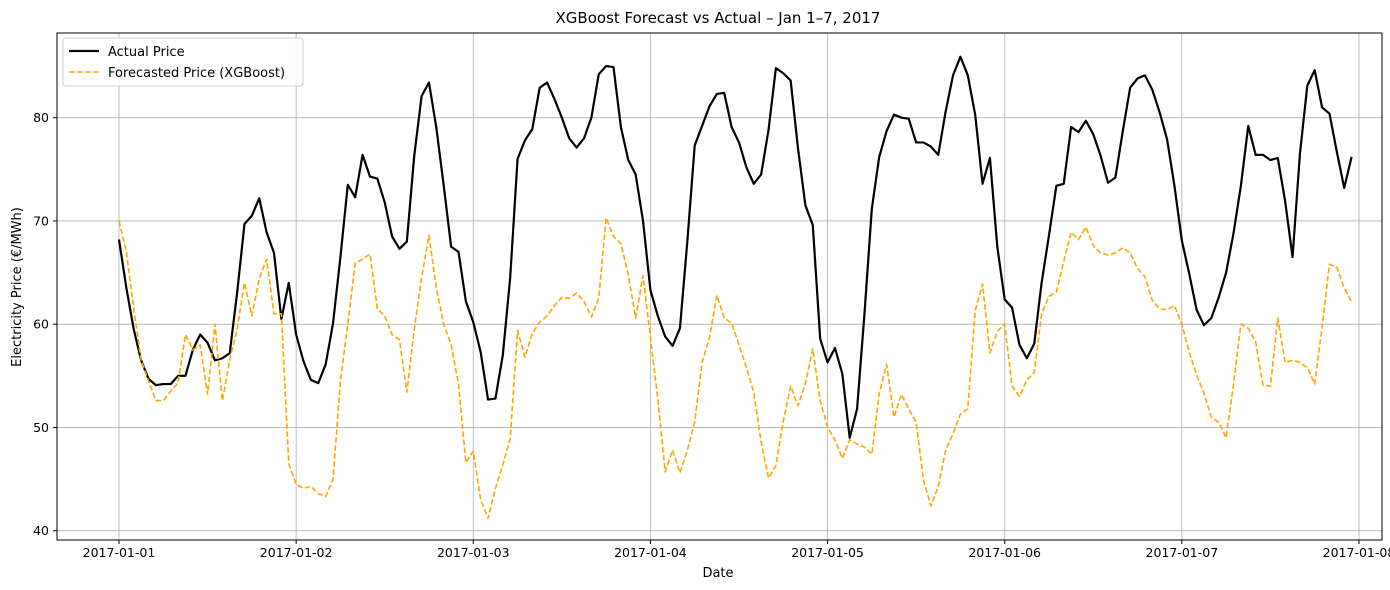  Describe the element at coordinates (41, 530) in the screenshot. I see `y-tick-label: 40` at that location.